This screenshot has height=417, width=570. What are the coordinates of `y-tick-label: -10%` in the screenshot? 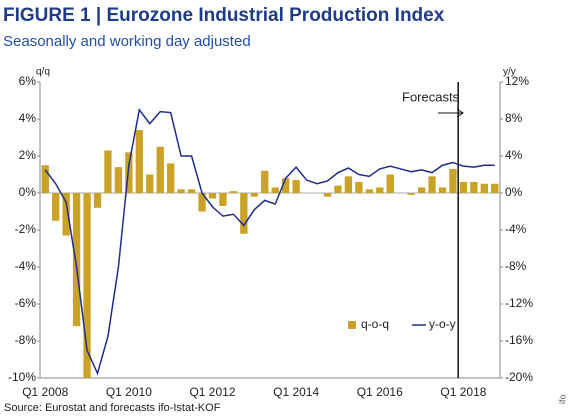 It's located at (22, 377).